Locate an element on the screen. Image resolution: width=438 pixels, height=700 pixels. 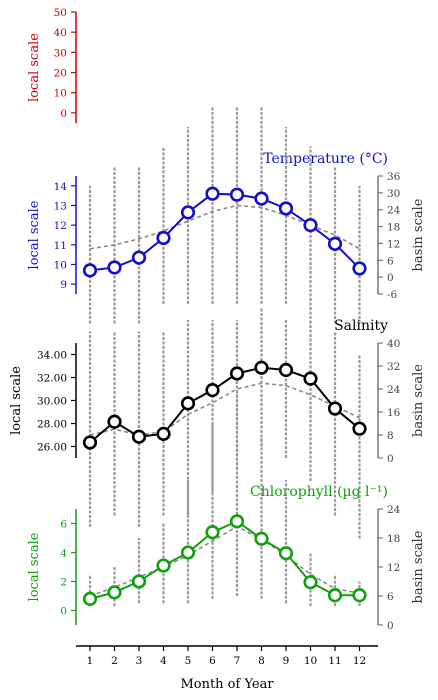
left-tick-label: 6 is located at coordinates (63, 525).